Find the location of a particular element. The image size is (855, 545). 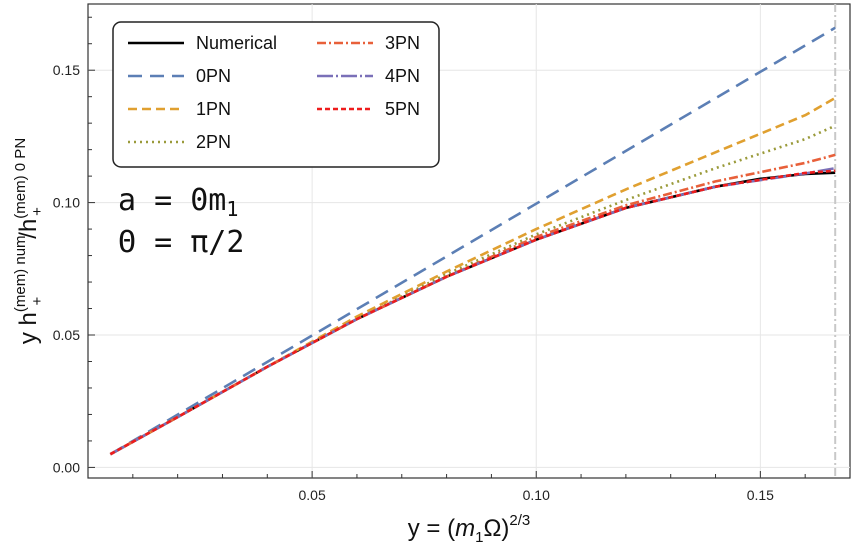

annotation-theta: Θ = π/2 is located at coordinates (181, 242).